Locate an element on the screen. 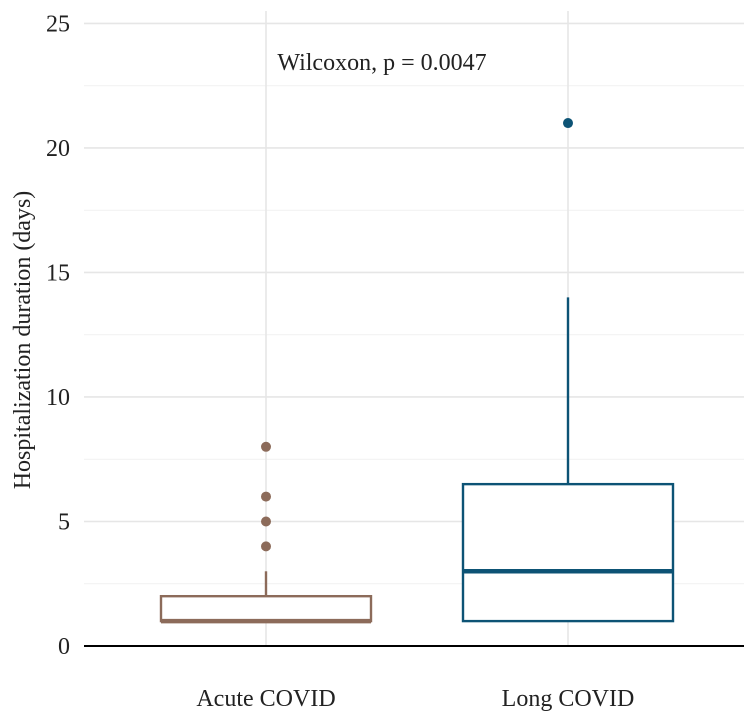  y-axis-title: Hospitalization duration (days) is located at coordinates (23, 340).